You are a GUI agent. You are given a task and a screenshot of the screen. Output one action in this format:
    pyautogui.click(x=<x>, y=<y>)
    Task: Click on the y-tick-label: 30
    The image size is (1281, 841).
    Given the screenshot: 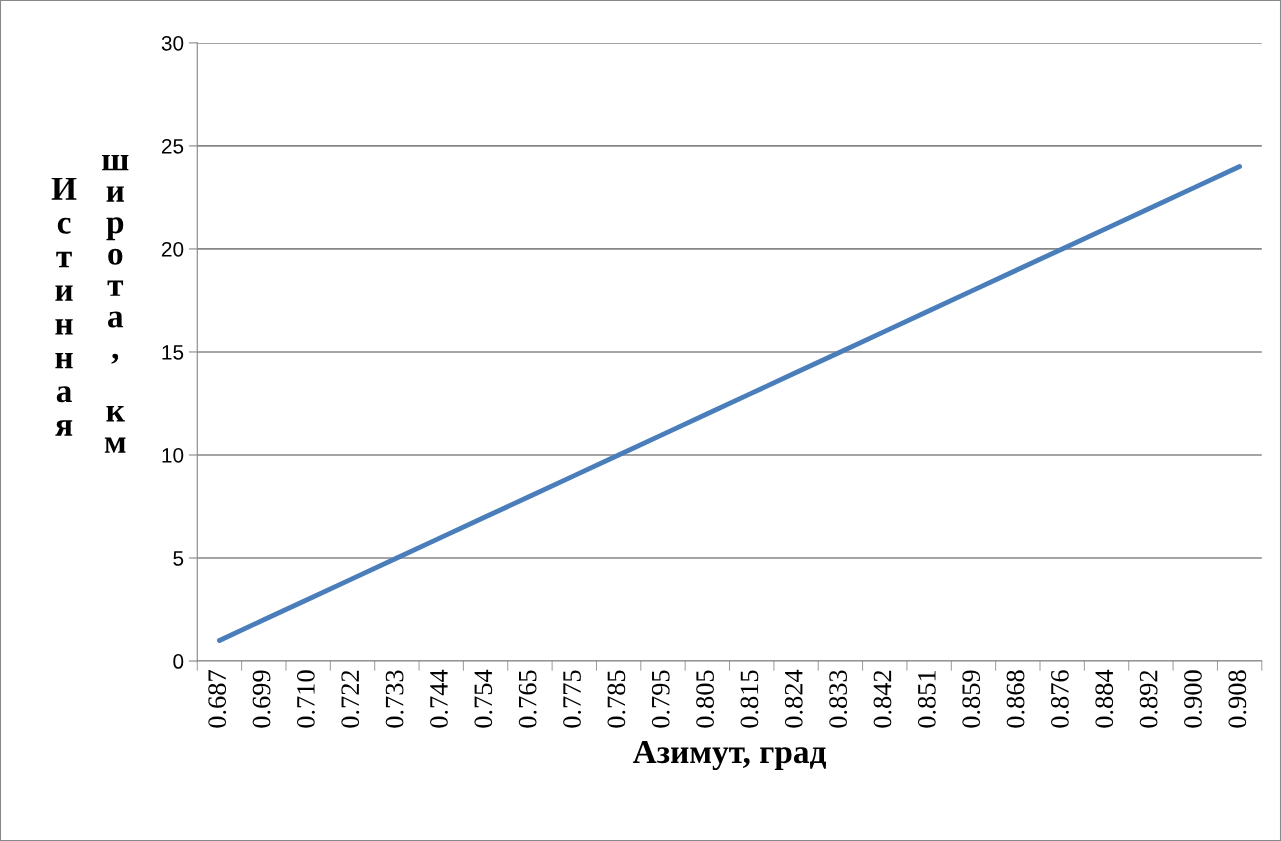 What is the action you would take?
    pyautogui.click(x=172, y=43)
    